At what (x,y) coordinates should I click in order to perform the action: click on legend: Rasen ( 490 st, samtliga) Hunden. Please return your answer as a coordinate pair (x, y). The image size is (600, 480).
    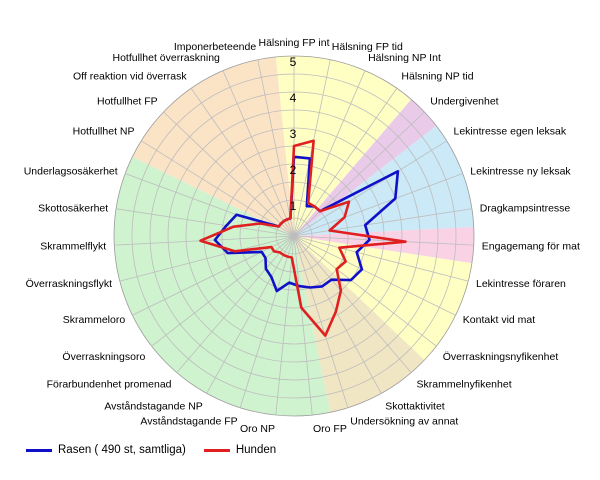
    Looking at the image, I should click on (160, 450).